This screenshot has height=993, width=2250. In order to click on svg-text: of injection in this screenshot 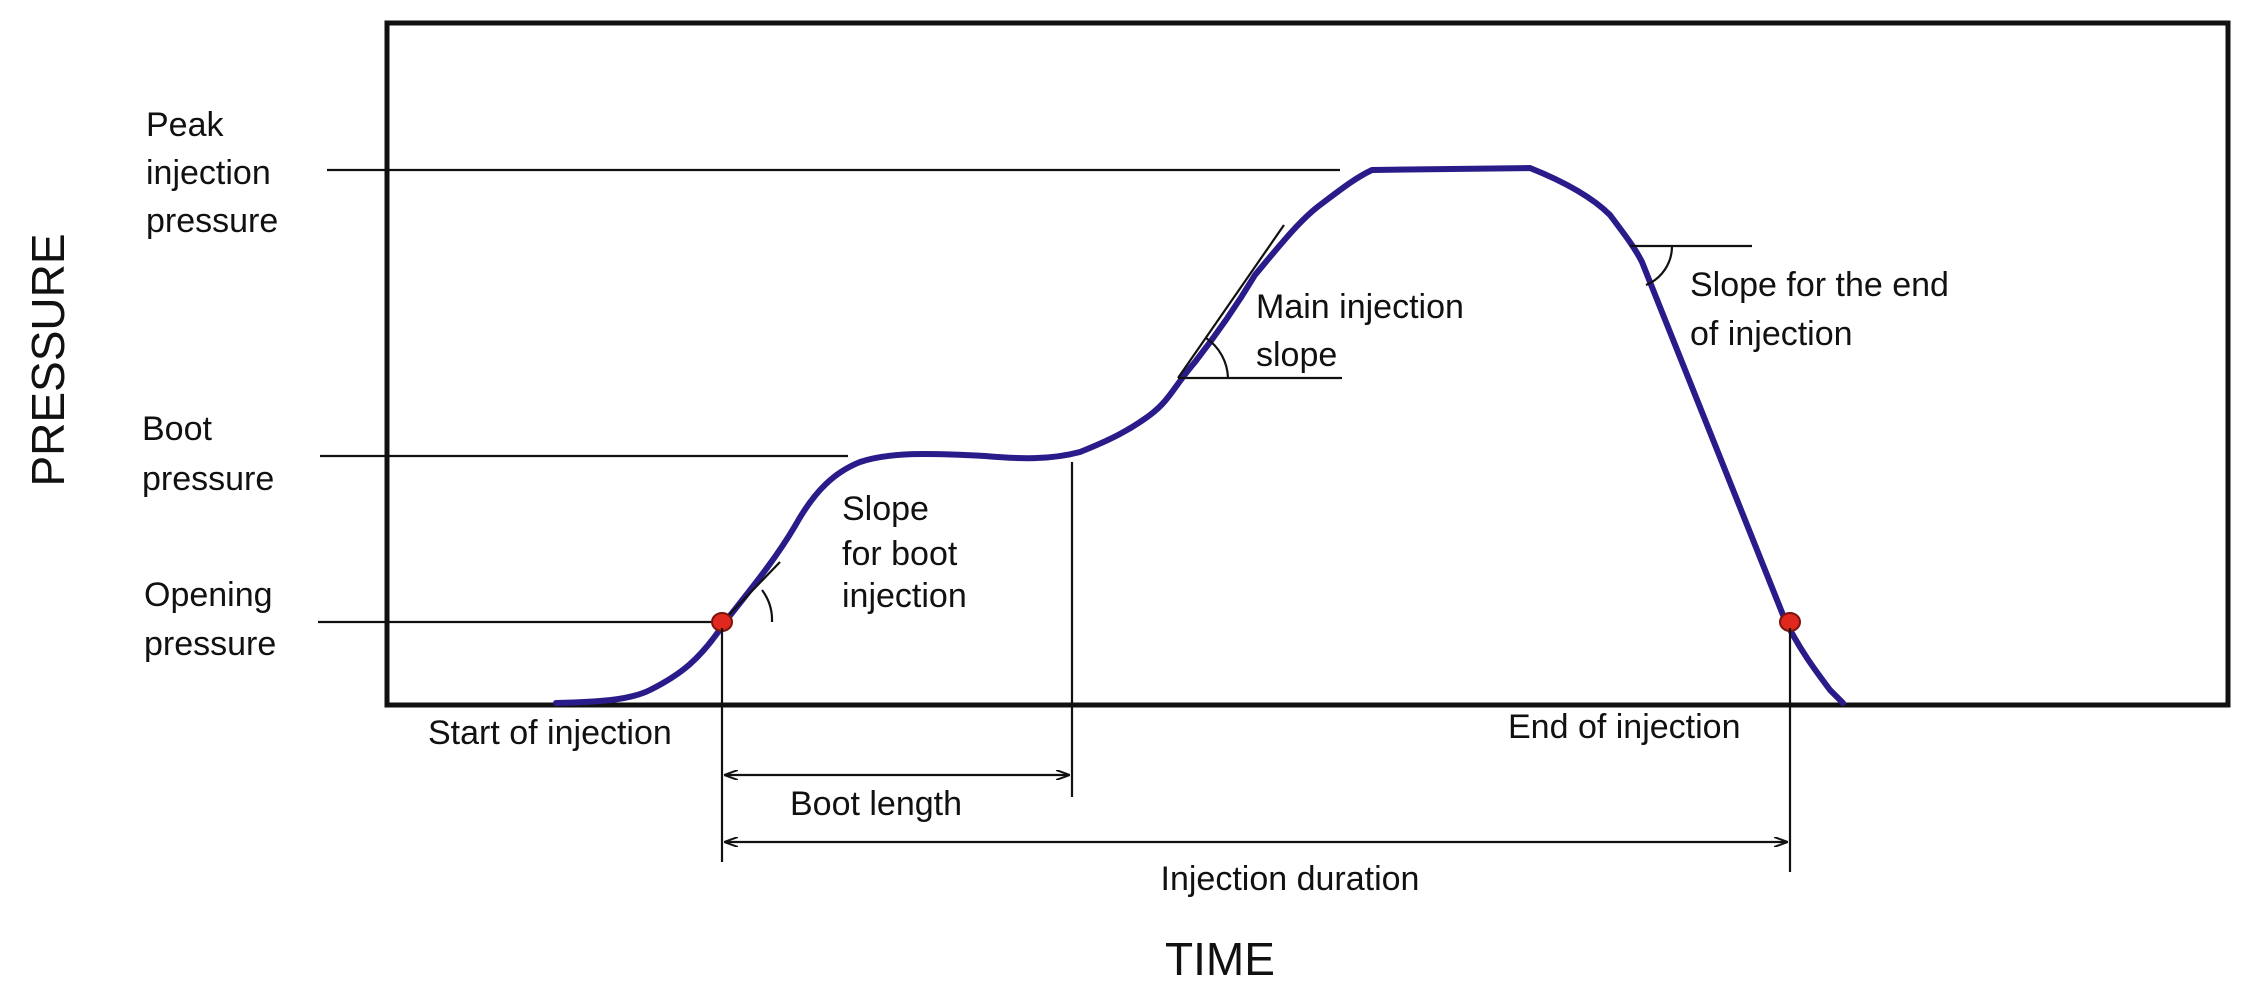, I will do `click(1771, 334)`.